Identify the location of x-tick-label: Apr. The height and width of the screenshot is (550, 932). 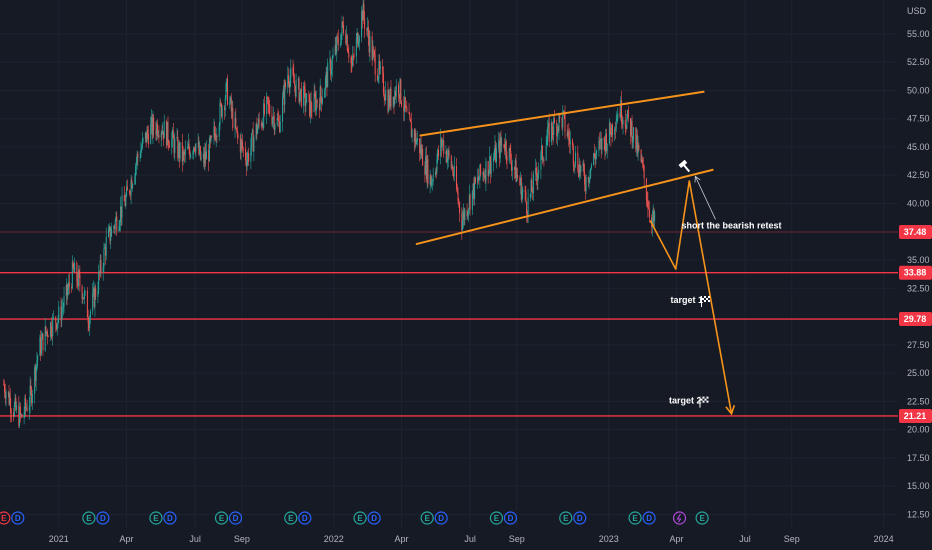
(402, 539).